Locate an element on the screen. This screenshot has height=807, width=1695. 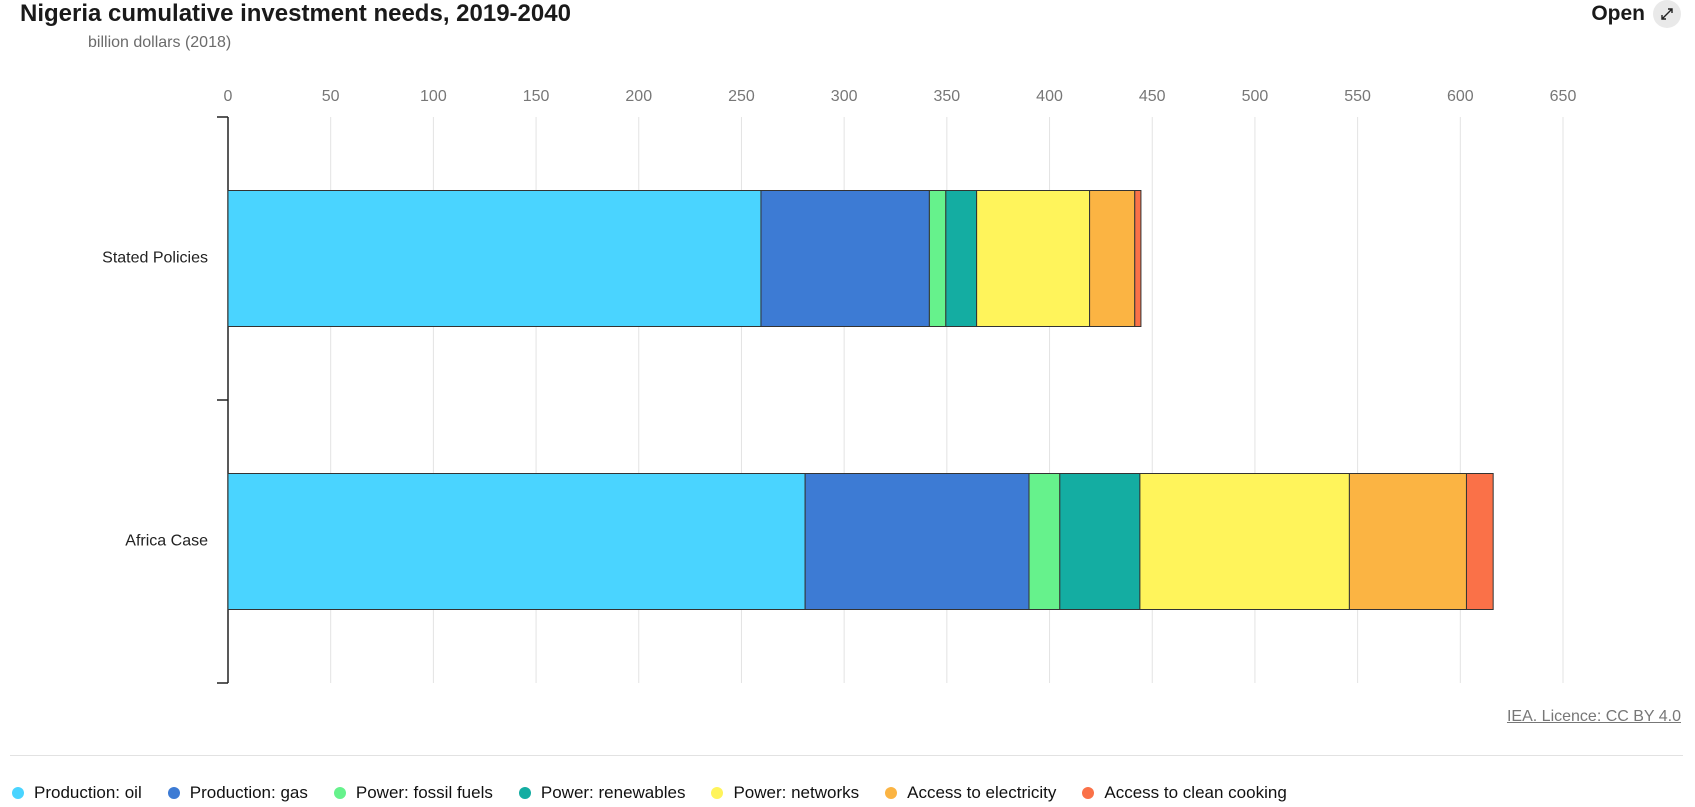
x-tick-label: 150 is located at coordinates (536, 96).